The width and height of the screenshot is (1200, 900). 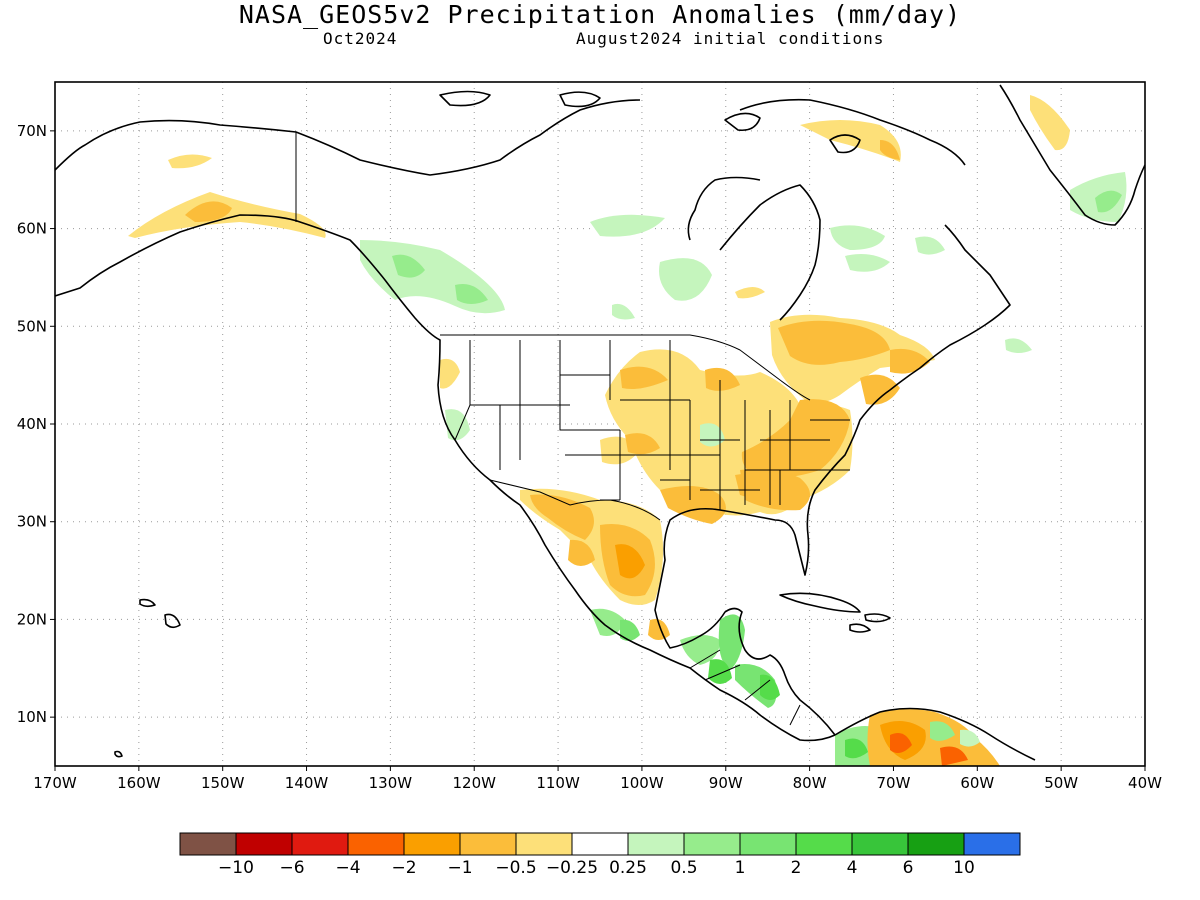 I want to click on lon-tick-label: 100W, so click(x=642, y=783).